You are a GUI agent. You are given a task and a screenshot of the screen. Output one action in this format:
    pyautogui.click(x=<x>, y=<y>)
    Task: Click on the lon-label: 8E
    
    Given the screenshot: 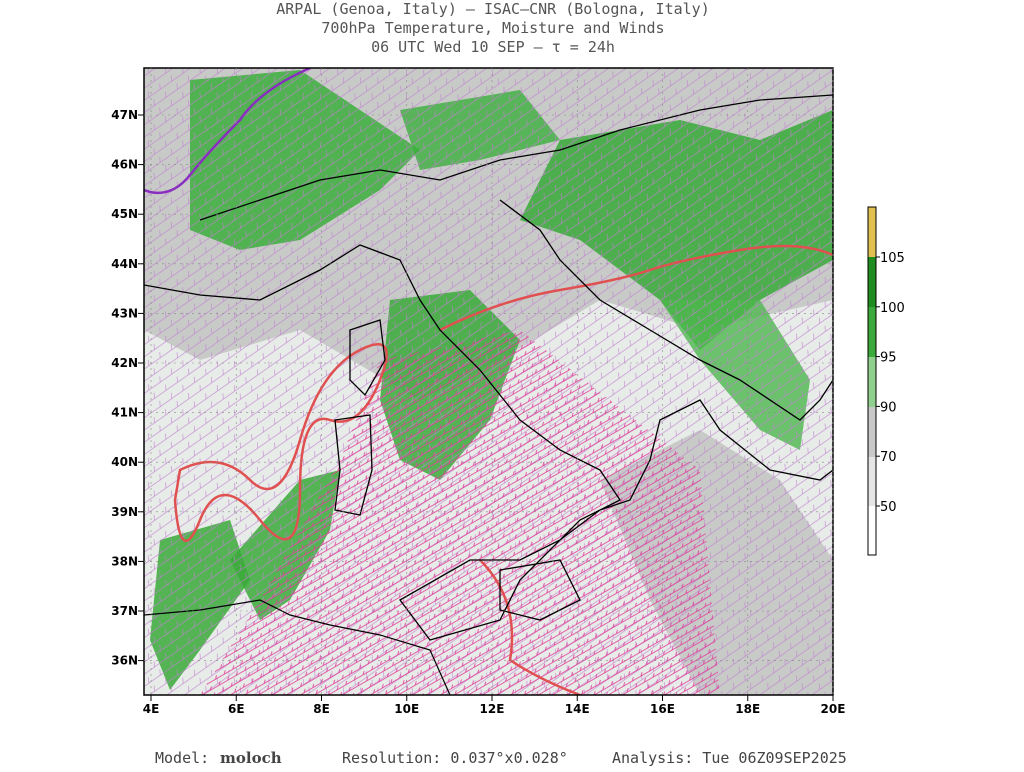 What is the action you would take?
    pyautogui.click(x=321, y=709)
    